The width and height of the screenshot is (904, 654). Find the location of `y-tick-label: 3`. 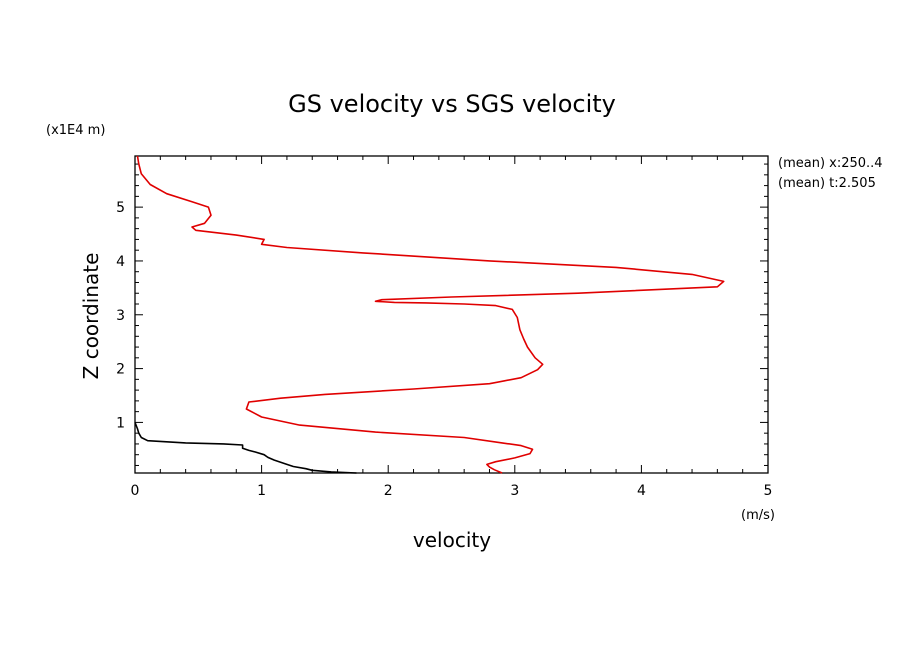

y-tick-label: 3 is located at coordinates (120, 316).